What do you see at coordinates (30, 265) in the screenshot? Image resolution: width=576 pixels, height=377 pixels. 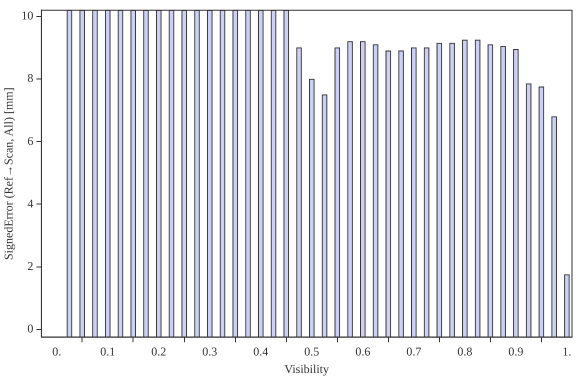 I see `y-tick-label: 2` at bounding box center [30, 265].